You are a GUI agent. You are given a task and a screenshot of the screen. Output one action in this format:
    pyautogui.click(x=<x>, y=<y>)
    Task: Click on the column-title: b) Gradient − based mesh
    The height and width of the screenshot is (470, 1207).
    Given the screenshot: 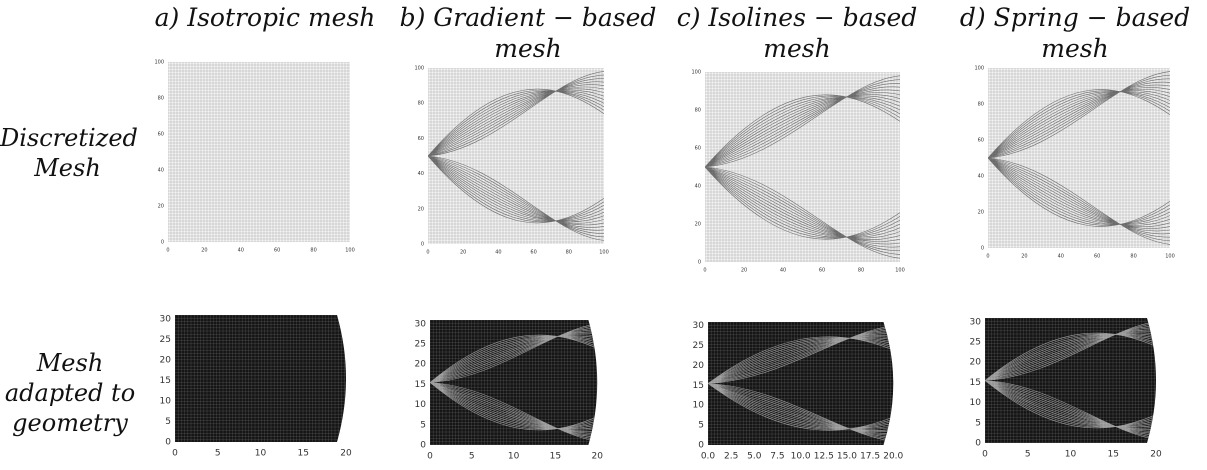 What is the action you would take?
    pyautogui.click(x=528, y=33)
    